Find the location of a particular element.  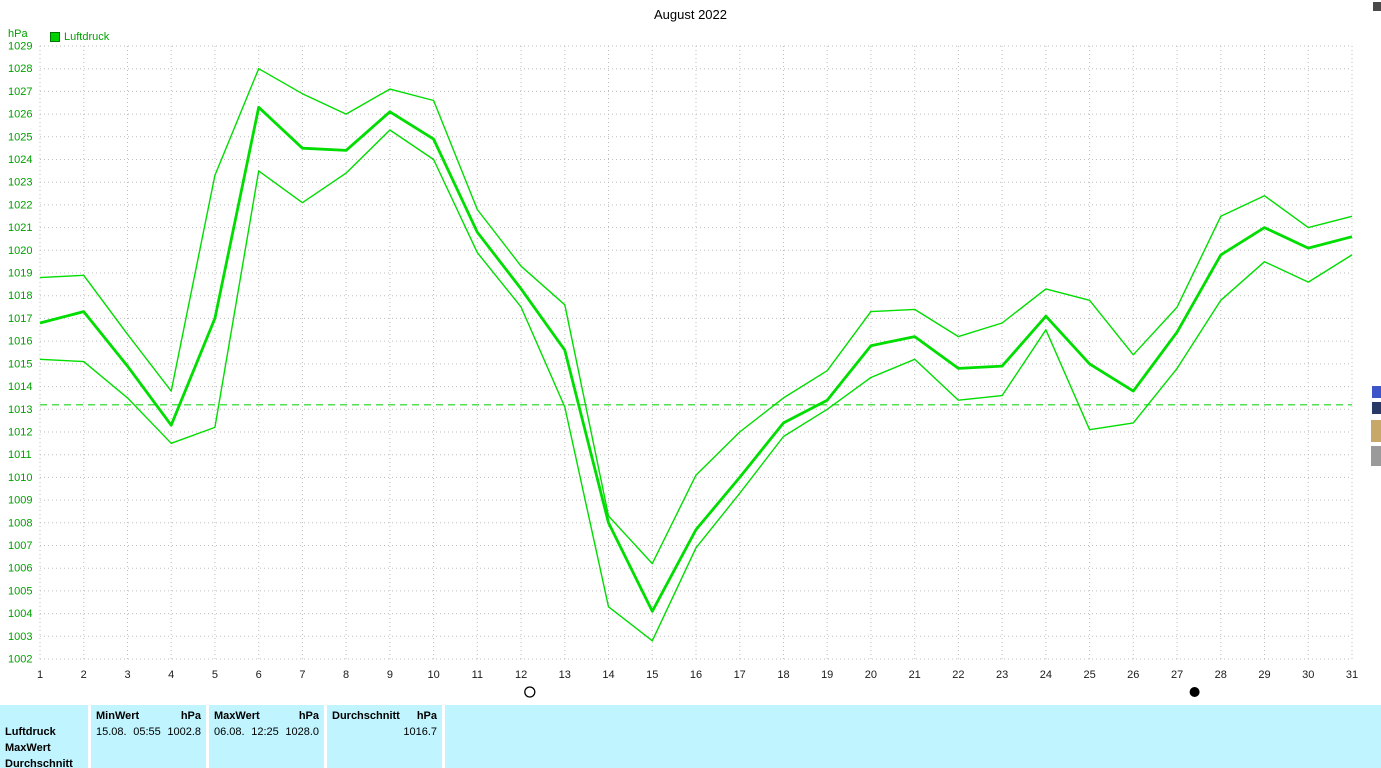

x-tick-label: 11 is located at coordinates (477, 675).